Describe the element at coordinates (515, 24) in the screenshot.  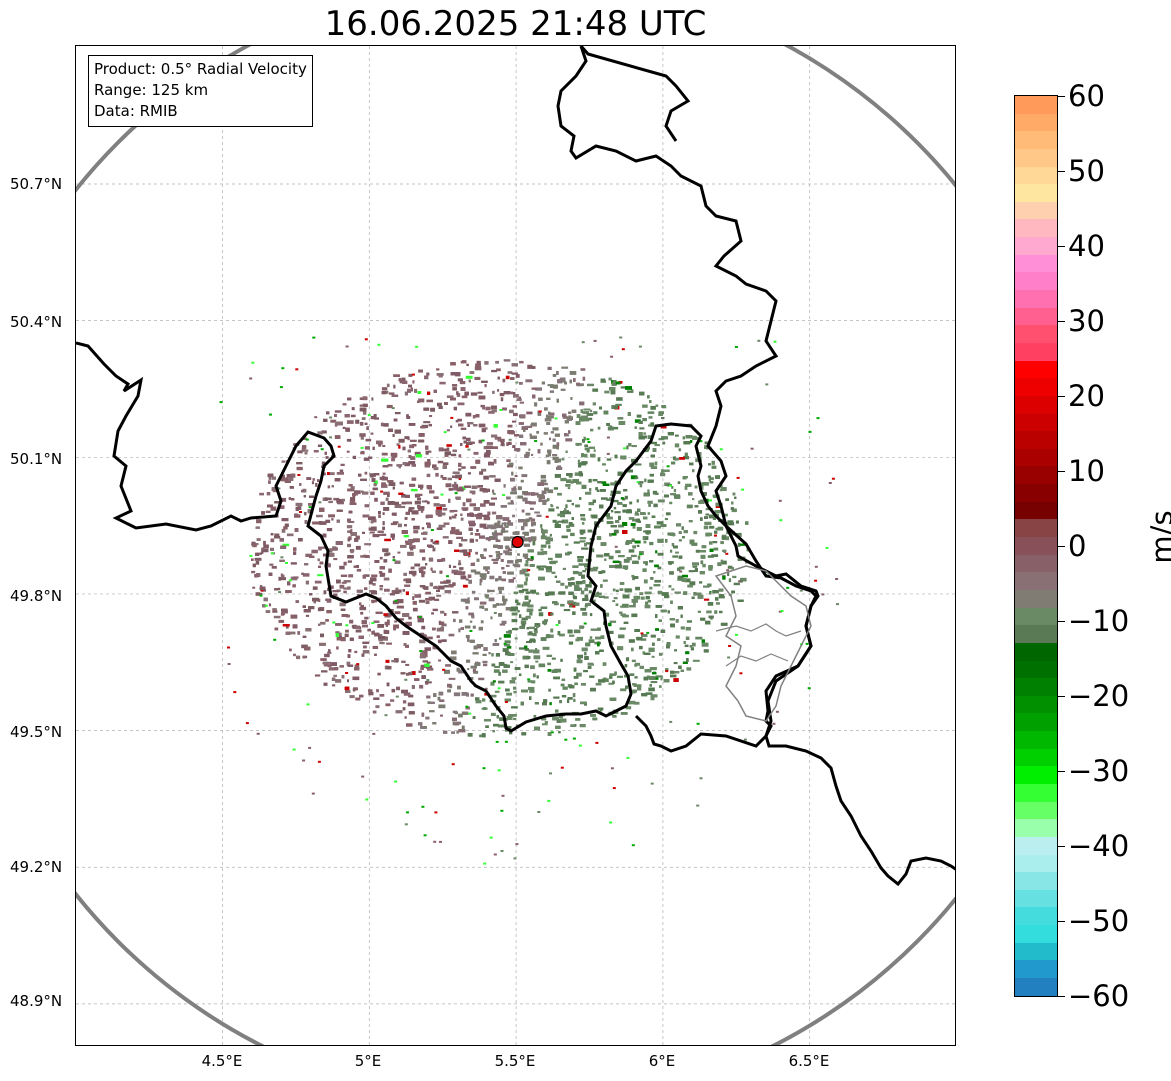
I see `map-title: 16.06.2025 21:48 UTC` at that location.